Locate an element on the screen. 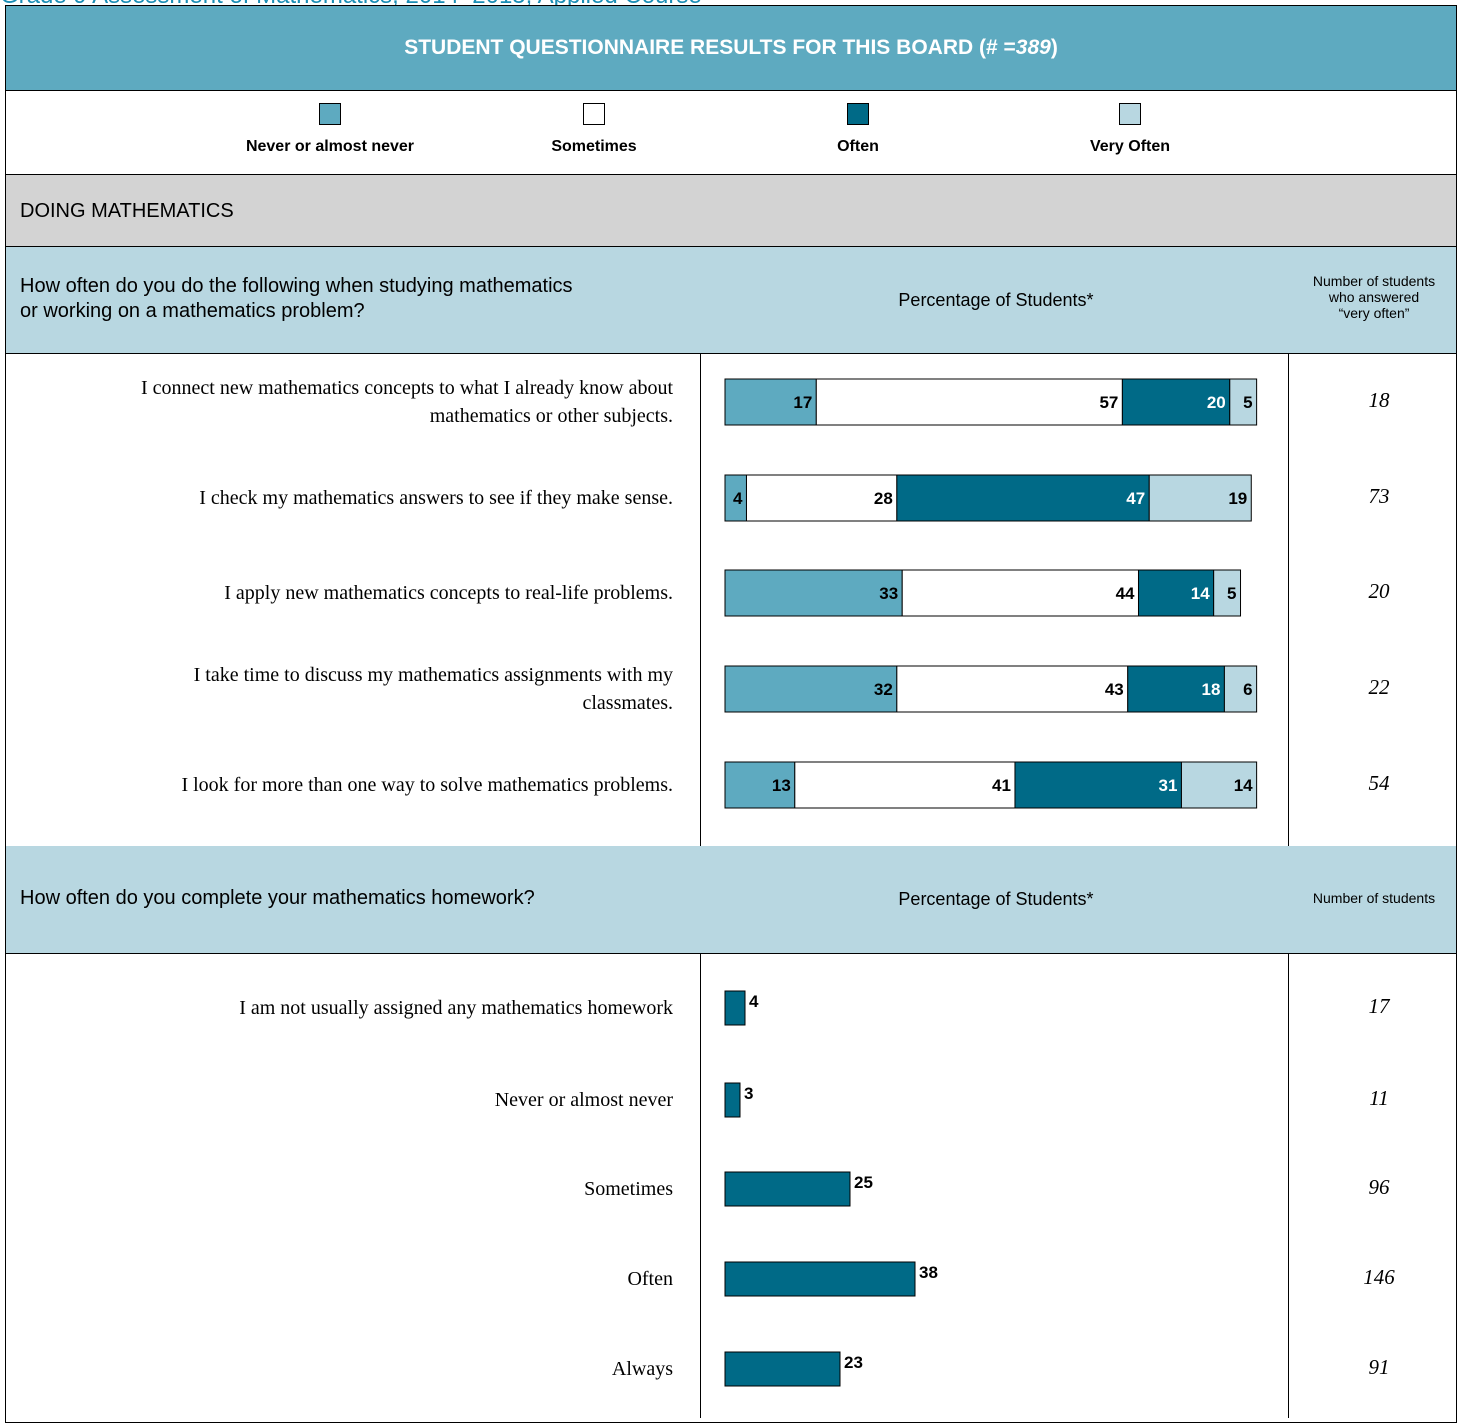 This screenshot has height=1423, width=1460. section-title: DOING MATHEMATICS is located at coordinates (731, 211).